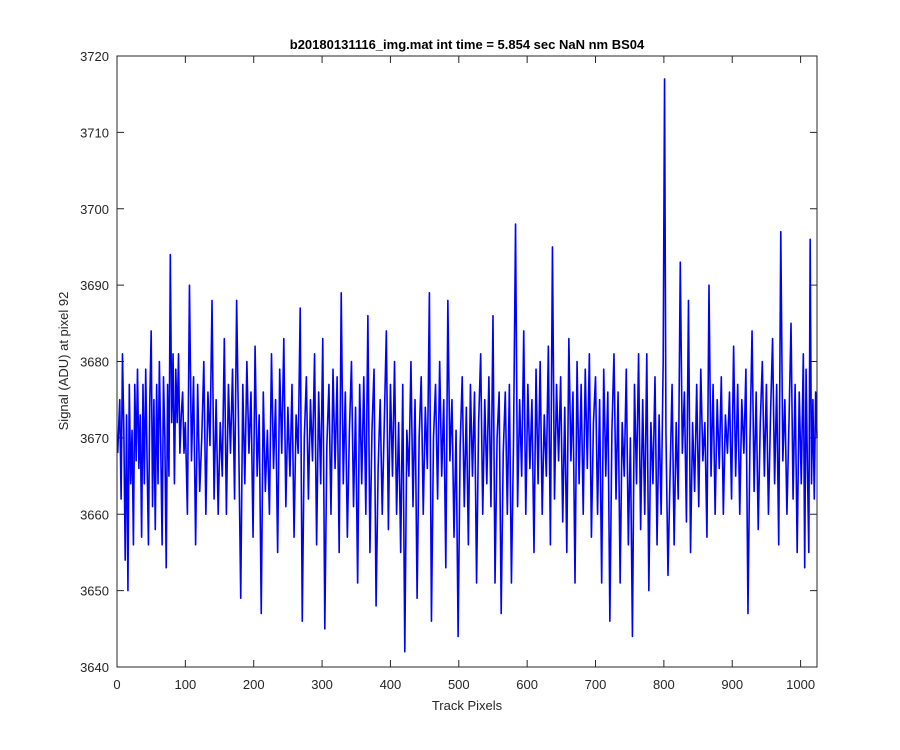  I want to click on y-tick-label: 3680, so click(94, 362).